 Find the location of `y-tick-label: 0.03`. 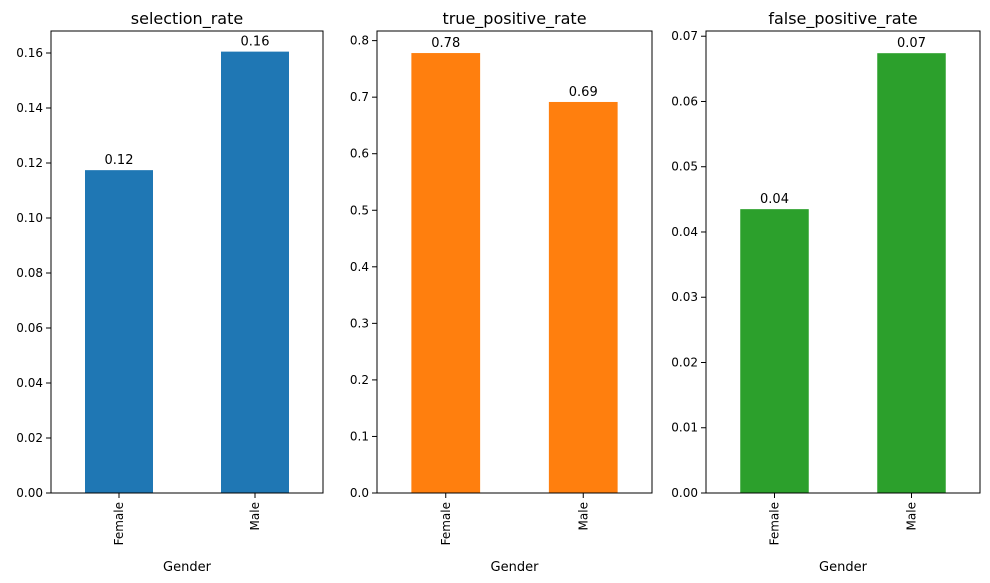

y-tick-label: 0.03 is located at coordinates (684, 297).